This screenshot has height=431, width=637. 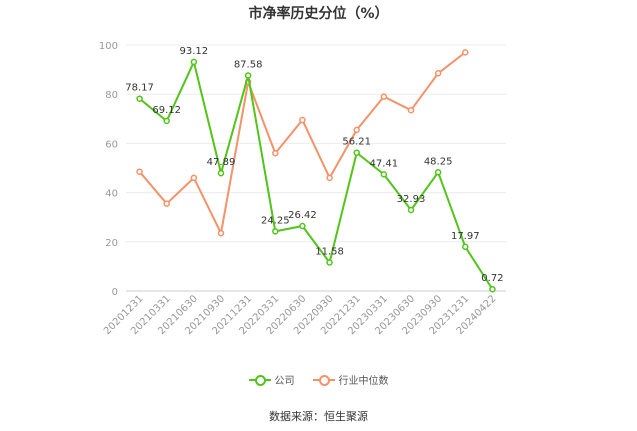 I want to click on company-data-label: 48.25, so click(x=438, y=161).